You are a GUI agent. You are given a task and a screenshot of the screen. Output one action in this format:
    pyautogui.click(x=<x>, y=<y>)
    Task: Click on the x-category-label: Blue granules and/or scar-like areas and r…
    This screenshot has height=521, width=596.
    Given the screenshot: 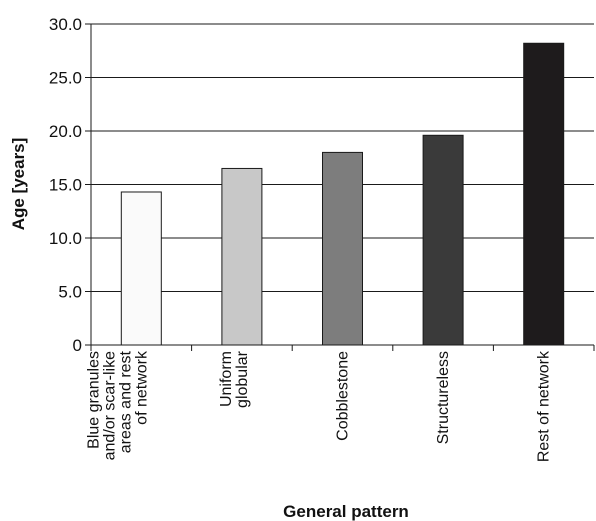 What is the action you would take?
    pyautogui.click(x=117, y=405)
    